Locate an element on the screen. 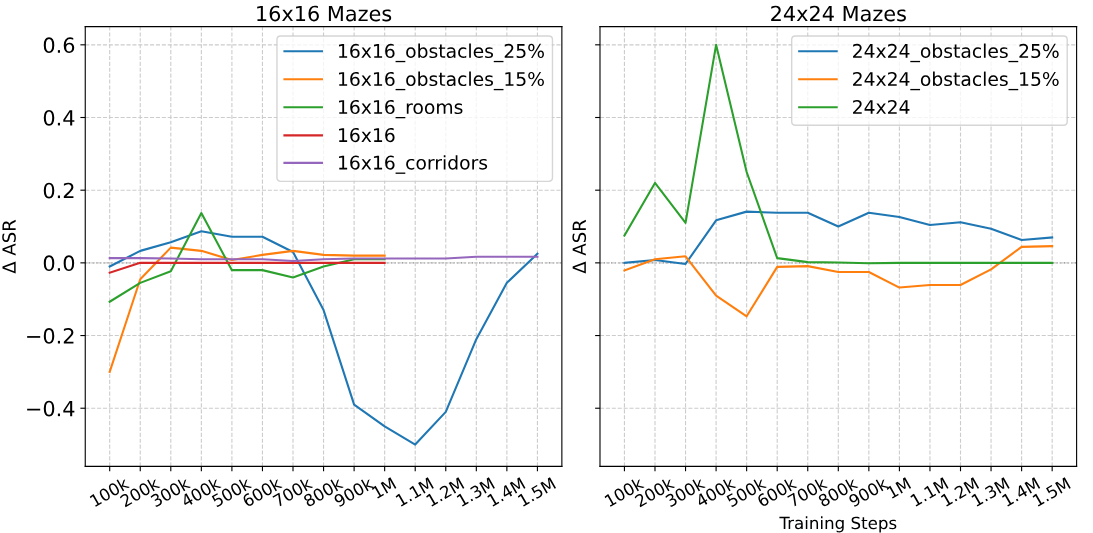 Image resolution: width=1093 pixels, height=533 pixels. y-tick-label: −0.4 is located at coordinates (51, 408).